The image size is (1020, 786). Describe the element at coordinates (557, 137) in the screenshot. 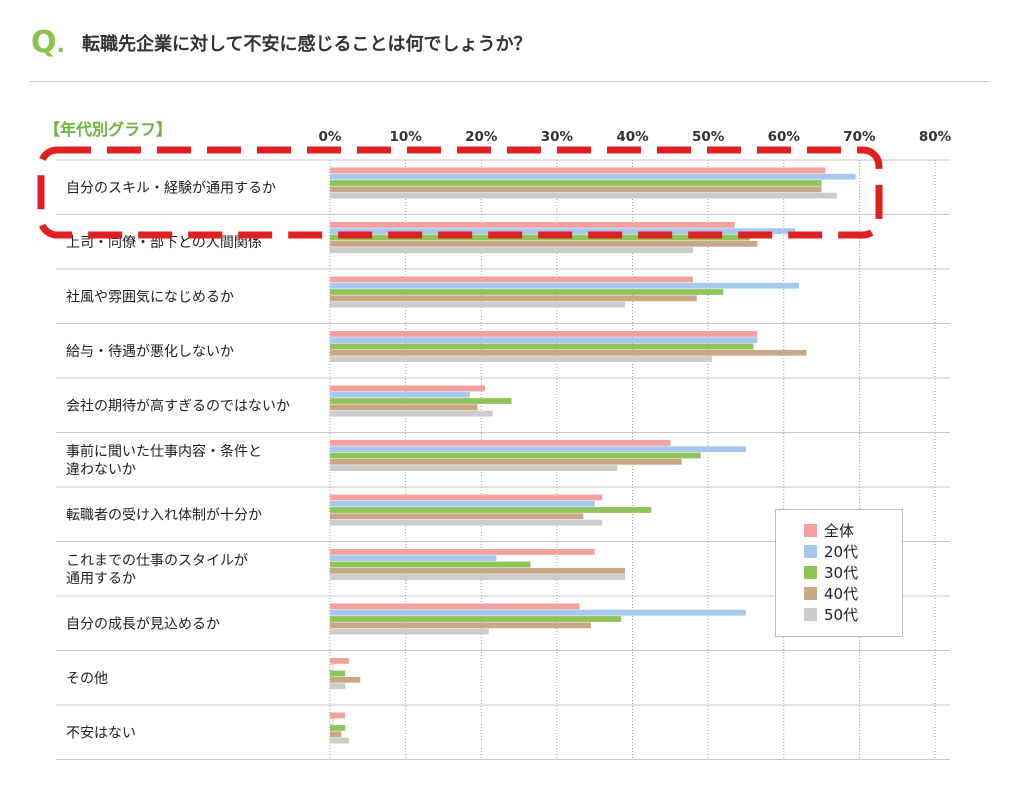

I see `x-tick-label: 30%` at that location.